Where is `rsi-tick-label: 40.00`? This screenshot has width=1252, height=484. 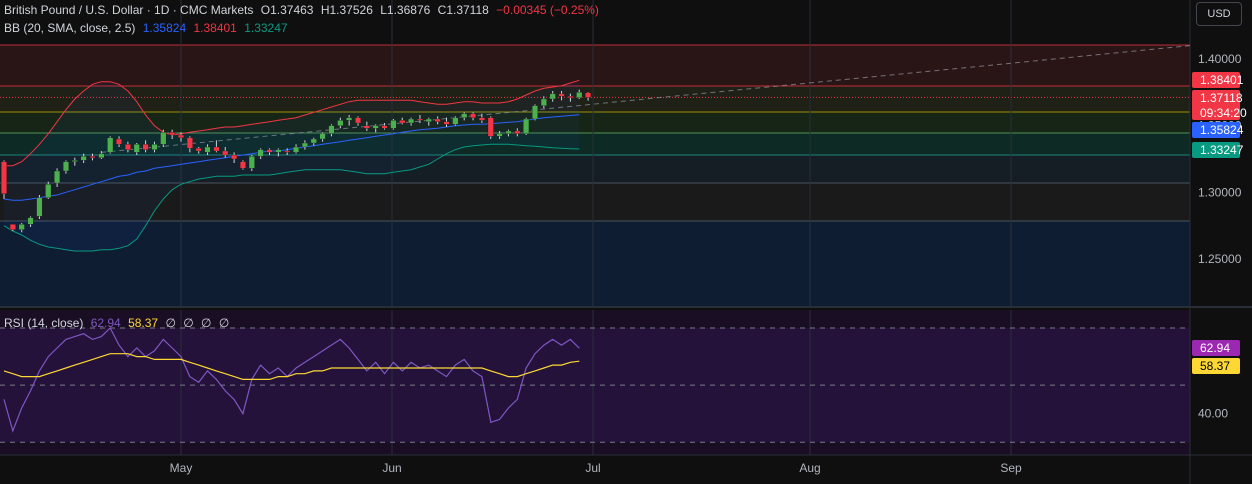 rsi-tick-label: 40.00 is located at coordinates (1213, 414).